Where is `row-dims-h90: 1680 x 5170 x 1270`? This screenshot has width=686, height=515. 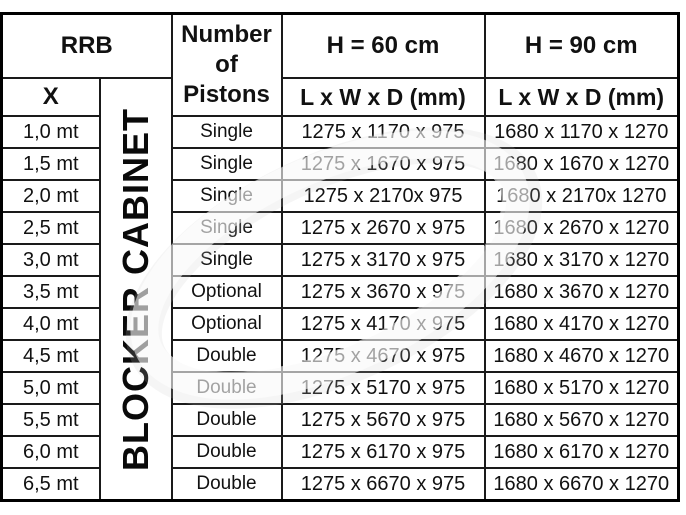
row-dims-h90: 1680 x 5170 x 1270 is located at coordinates (581, 388).